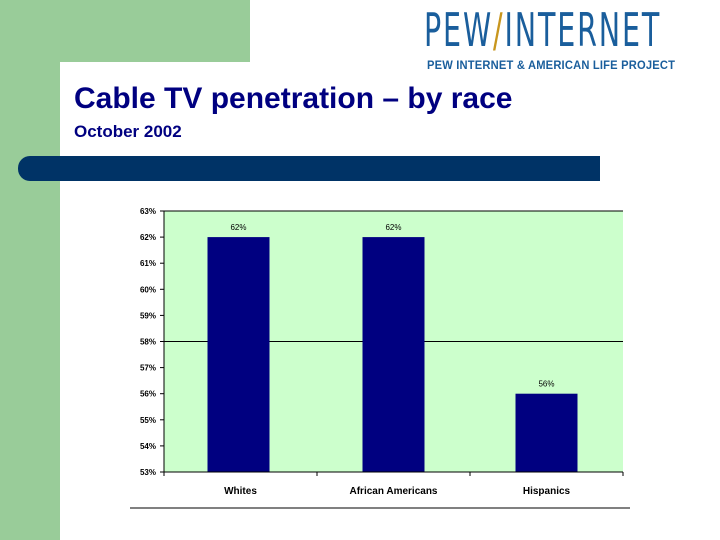 Image resolution: width=720 pixels, height=540 pixels. What do you see at coordinates (240, 491) in the screenshot?
I see `category-label: Whites` at bounding box center [240, 491].